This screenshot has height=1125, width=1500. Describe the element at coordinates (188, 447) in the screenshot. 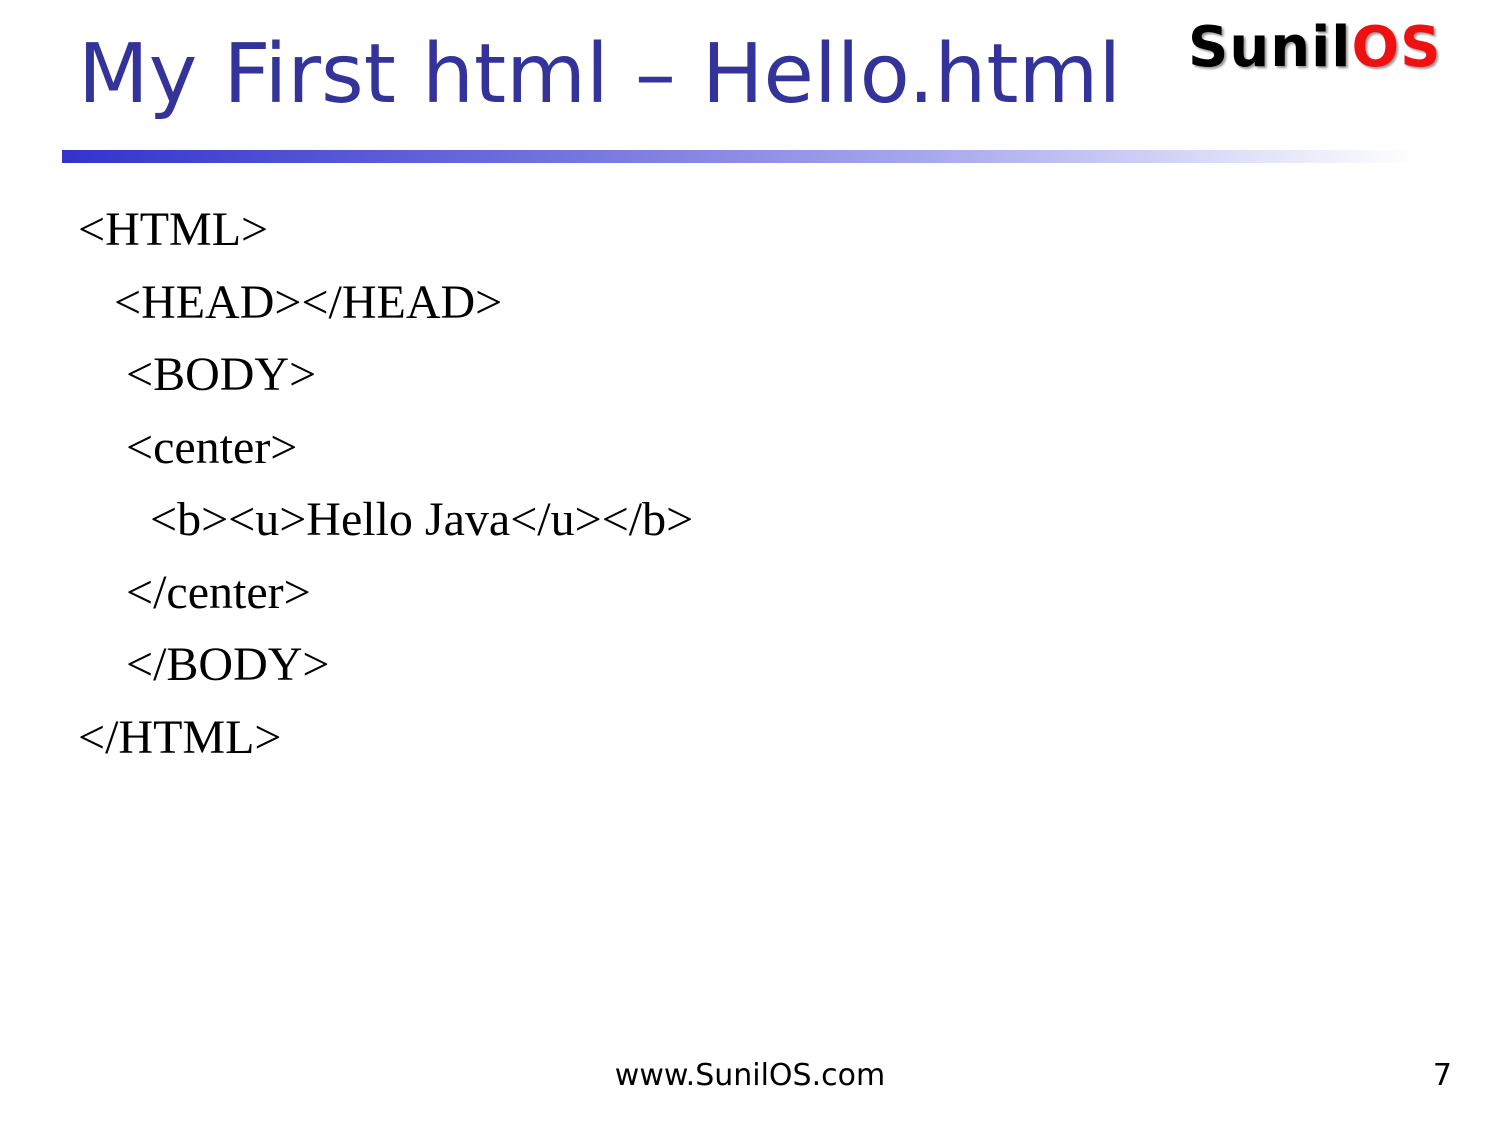

I see `code-line: <center>` at that location.